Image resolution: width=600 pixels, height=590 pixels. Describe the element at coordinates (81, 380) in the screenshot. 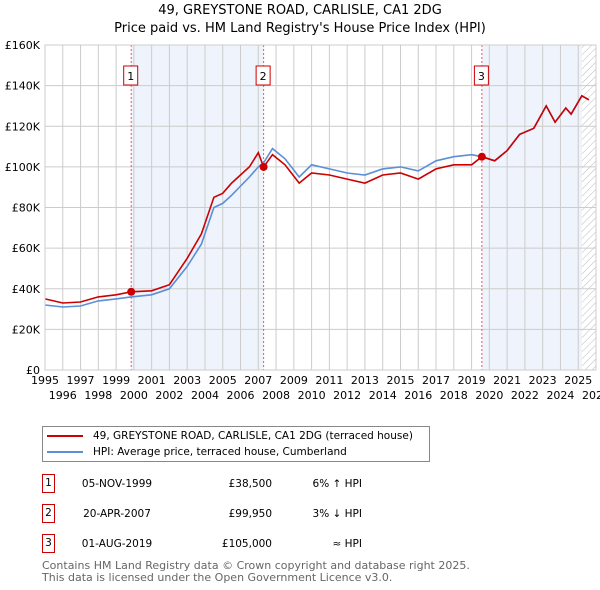

I see `x-tick-label: 1997` at that location.